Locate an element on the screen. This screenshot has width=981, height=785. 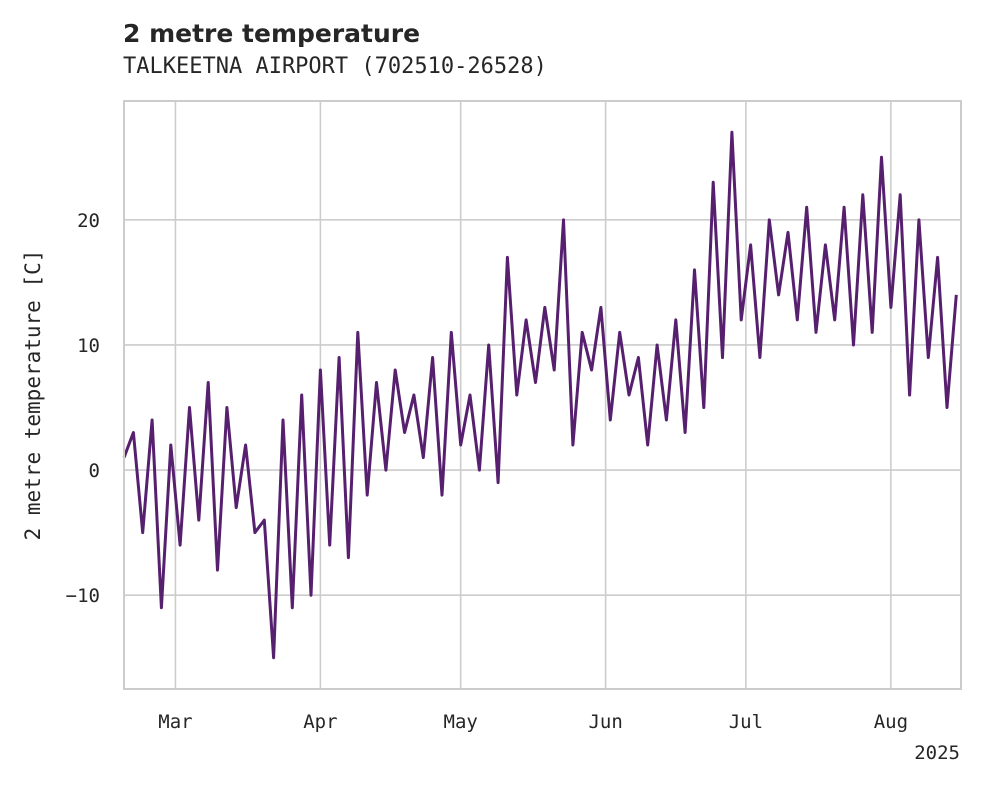
chart-subtitle: TALKEETNA AIRPORT (702510-26528) is located at coordinates (335, 66).